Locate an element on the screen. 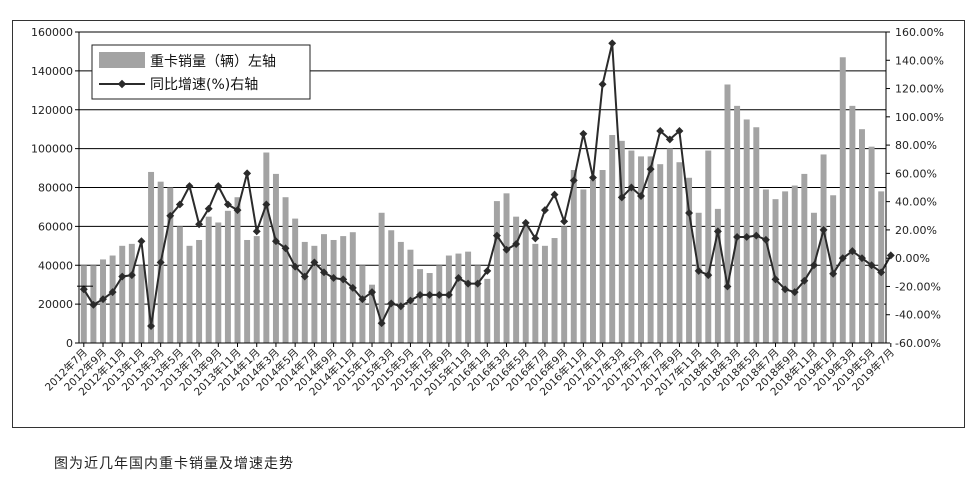  left-tick-label: 100000 is located at coordinates (52, 149).